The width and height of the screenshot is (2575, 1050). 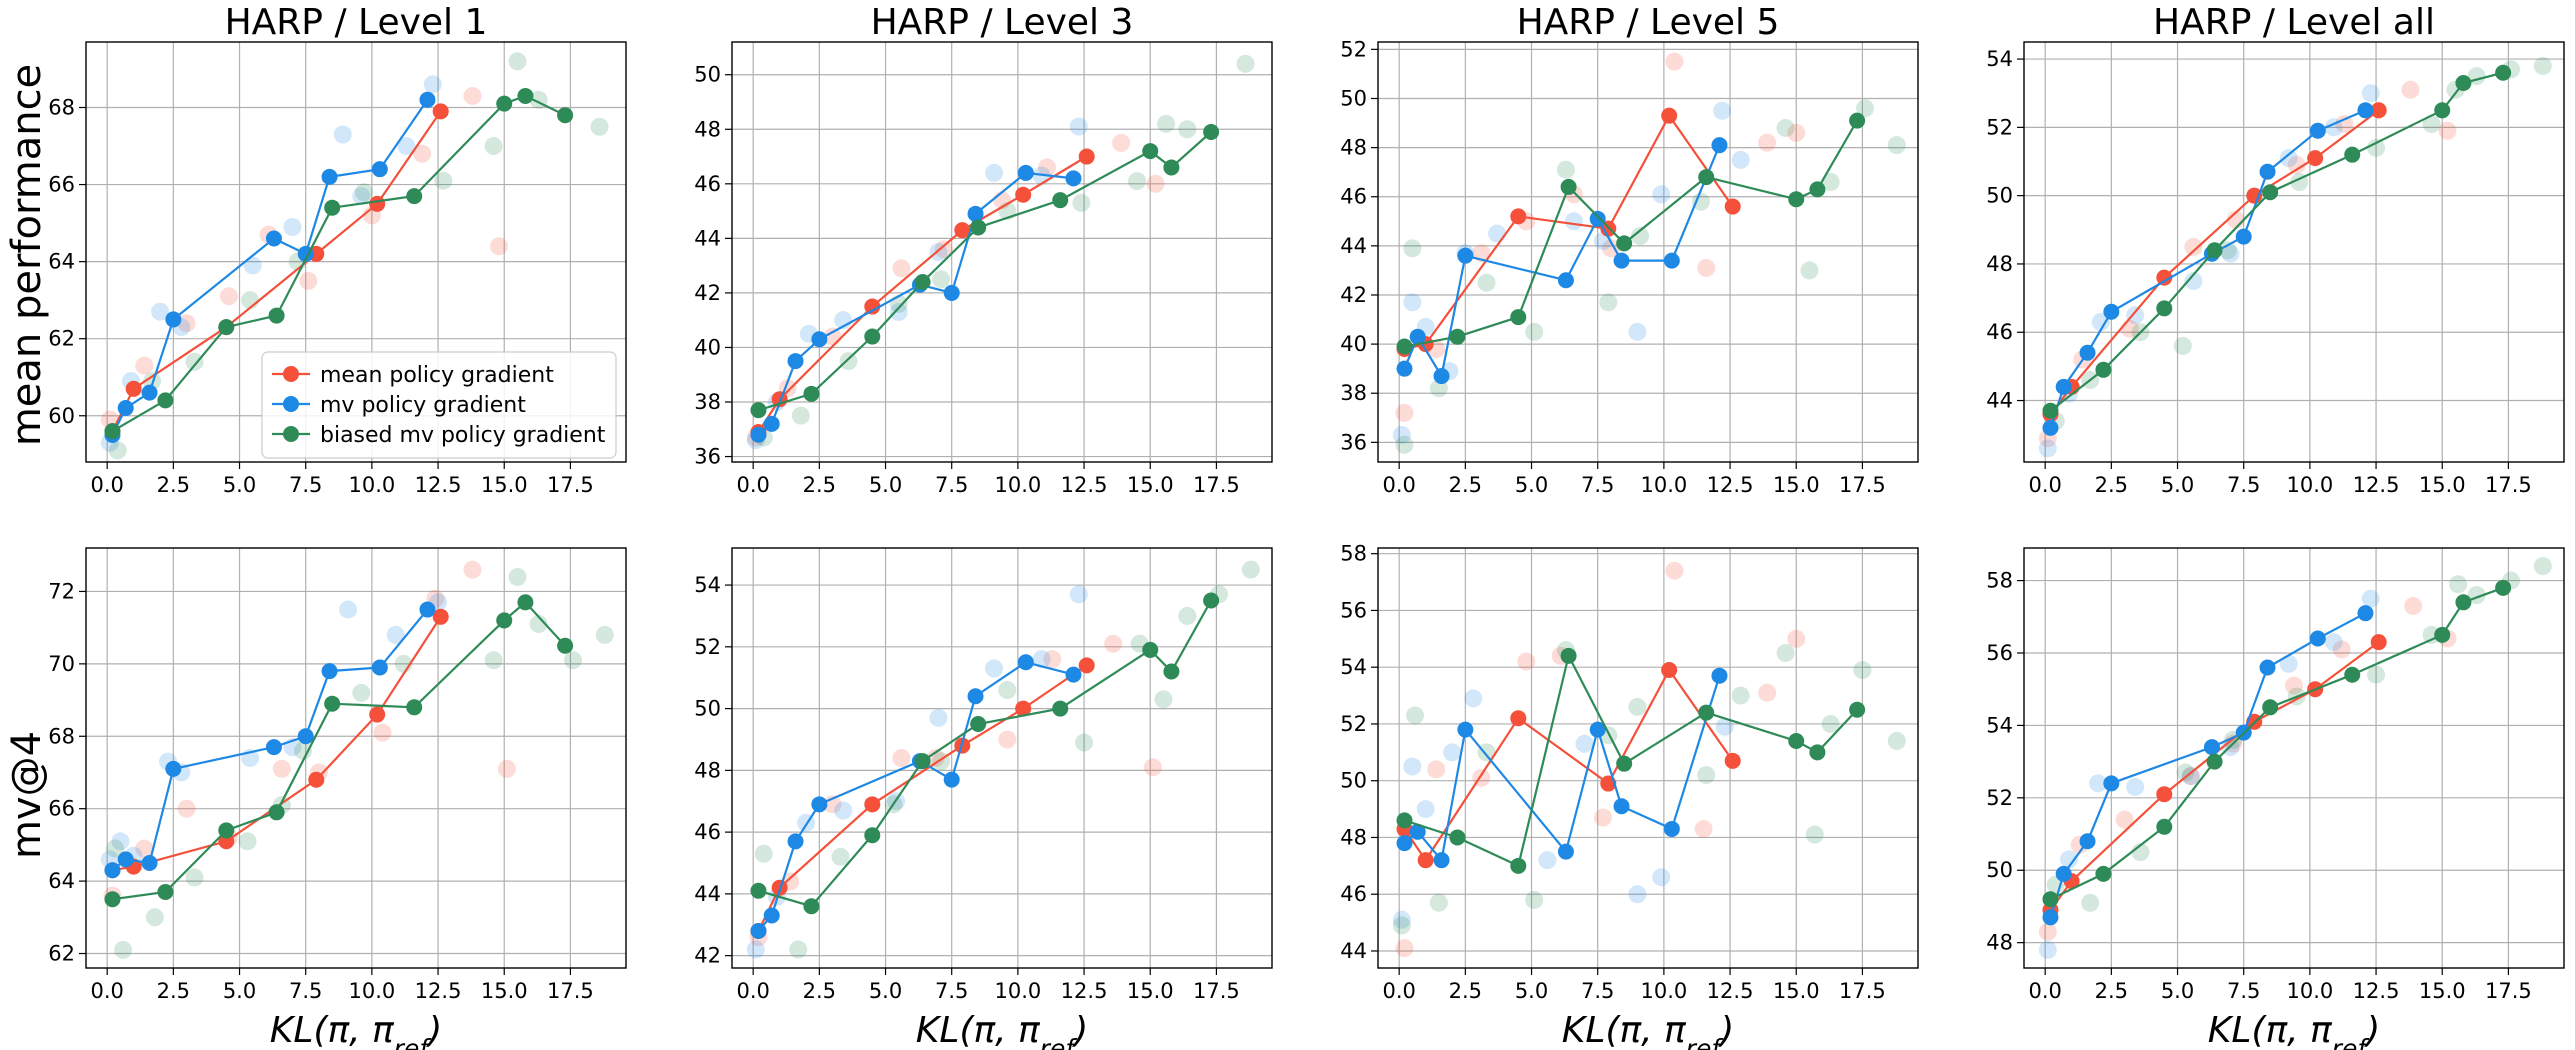 What do you see at coordinates (1353, 344) in the screenshot?
I see `y-tick-label: 40` at bounding box center [1353, 344].